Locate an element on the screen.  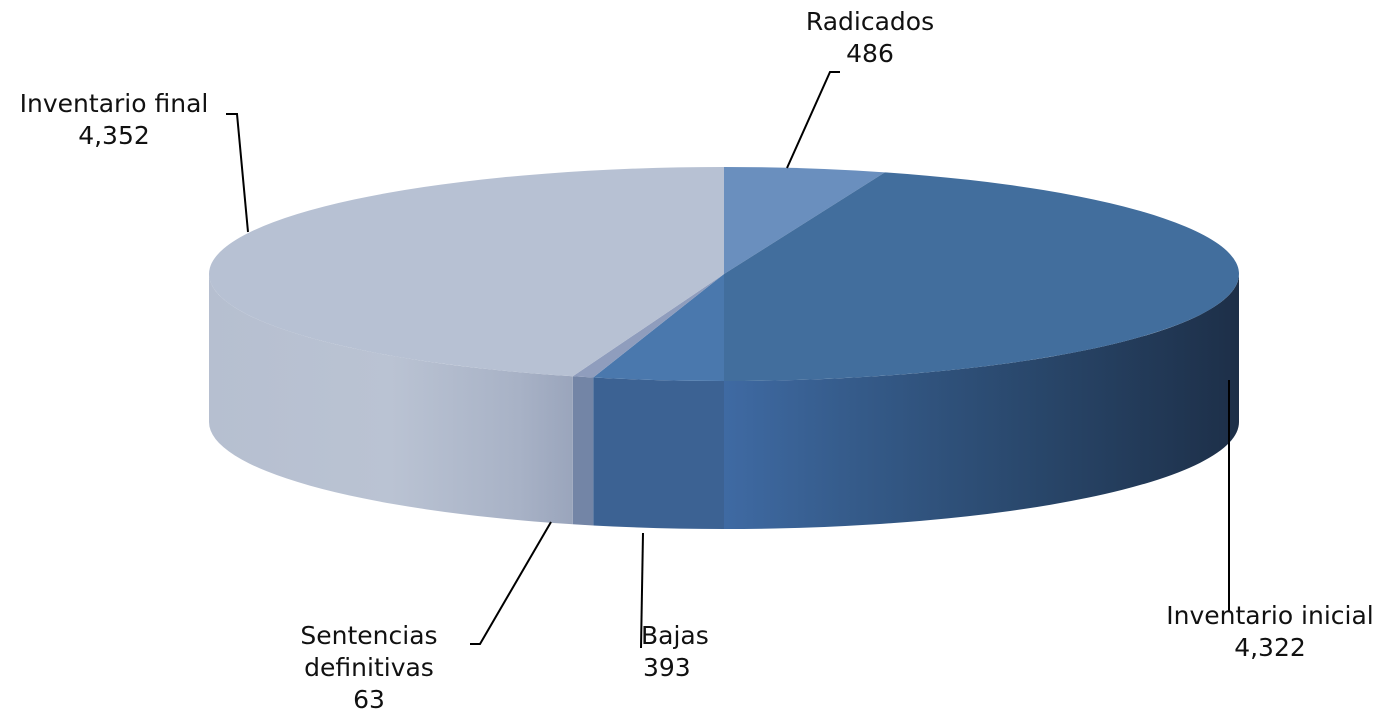
slice-label-value: 393 is located at coordinates (667, 667).